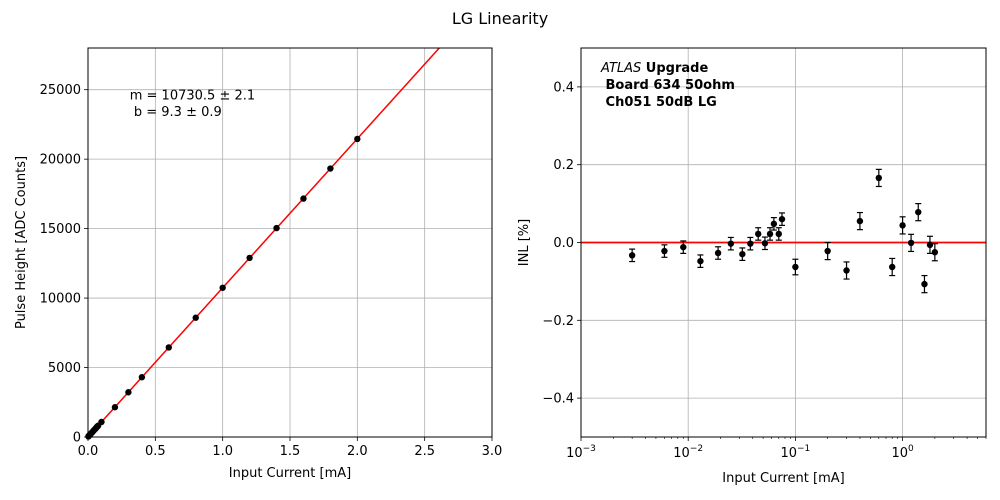  Describe the element at coordinates (659, 102) in the screenshot. I see `channel-label: Ch051 50dB LG` at that location.